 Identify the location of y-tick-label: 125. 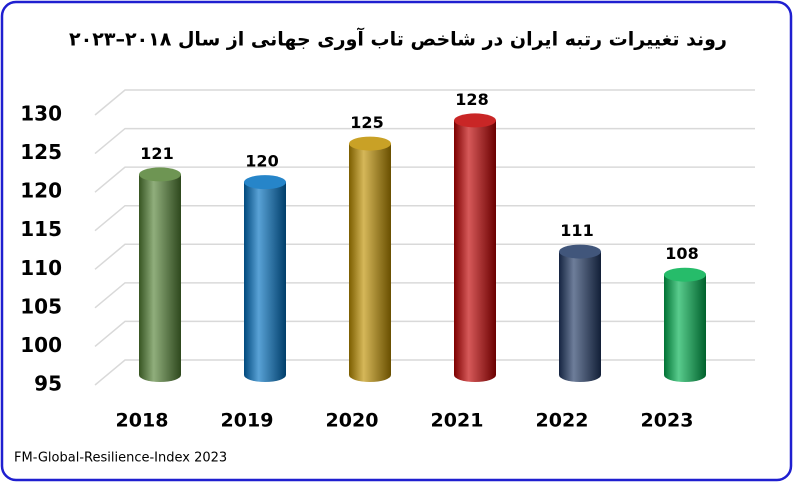
(41, 152).